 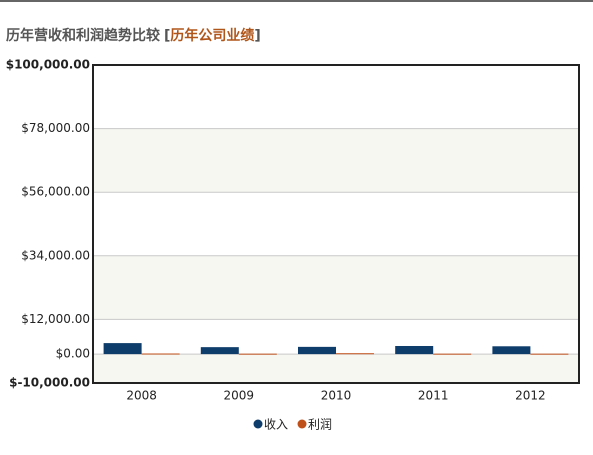 I want to click on y-tick-label: $78,000.00, so click(x=55, y=128).